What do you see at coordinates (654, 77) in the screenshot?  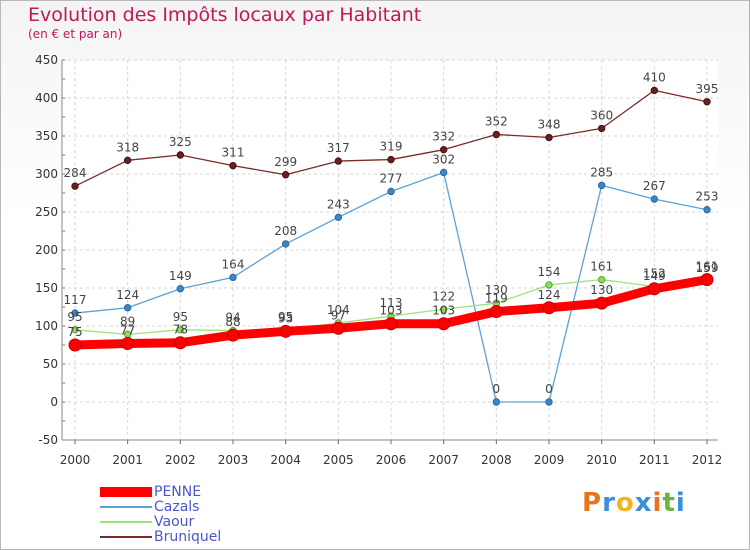 I see `data-label-bruniquel: 410` at bounding box center [654, 77].